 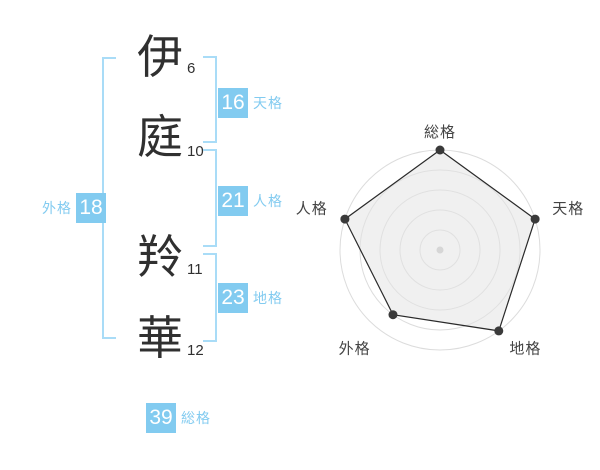 What do you see at coordinates (233, 103) in the screenshot?
I see `tenkaku-value-box: 16` at bounding box center [233, 103].